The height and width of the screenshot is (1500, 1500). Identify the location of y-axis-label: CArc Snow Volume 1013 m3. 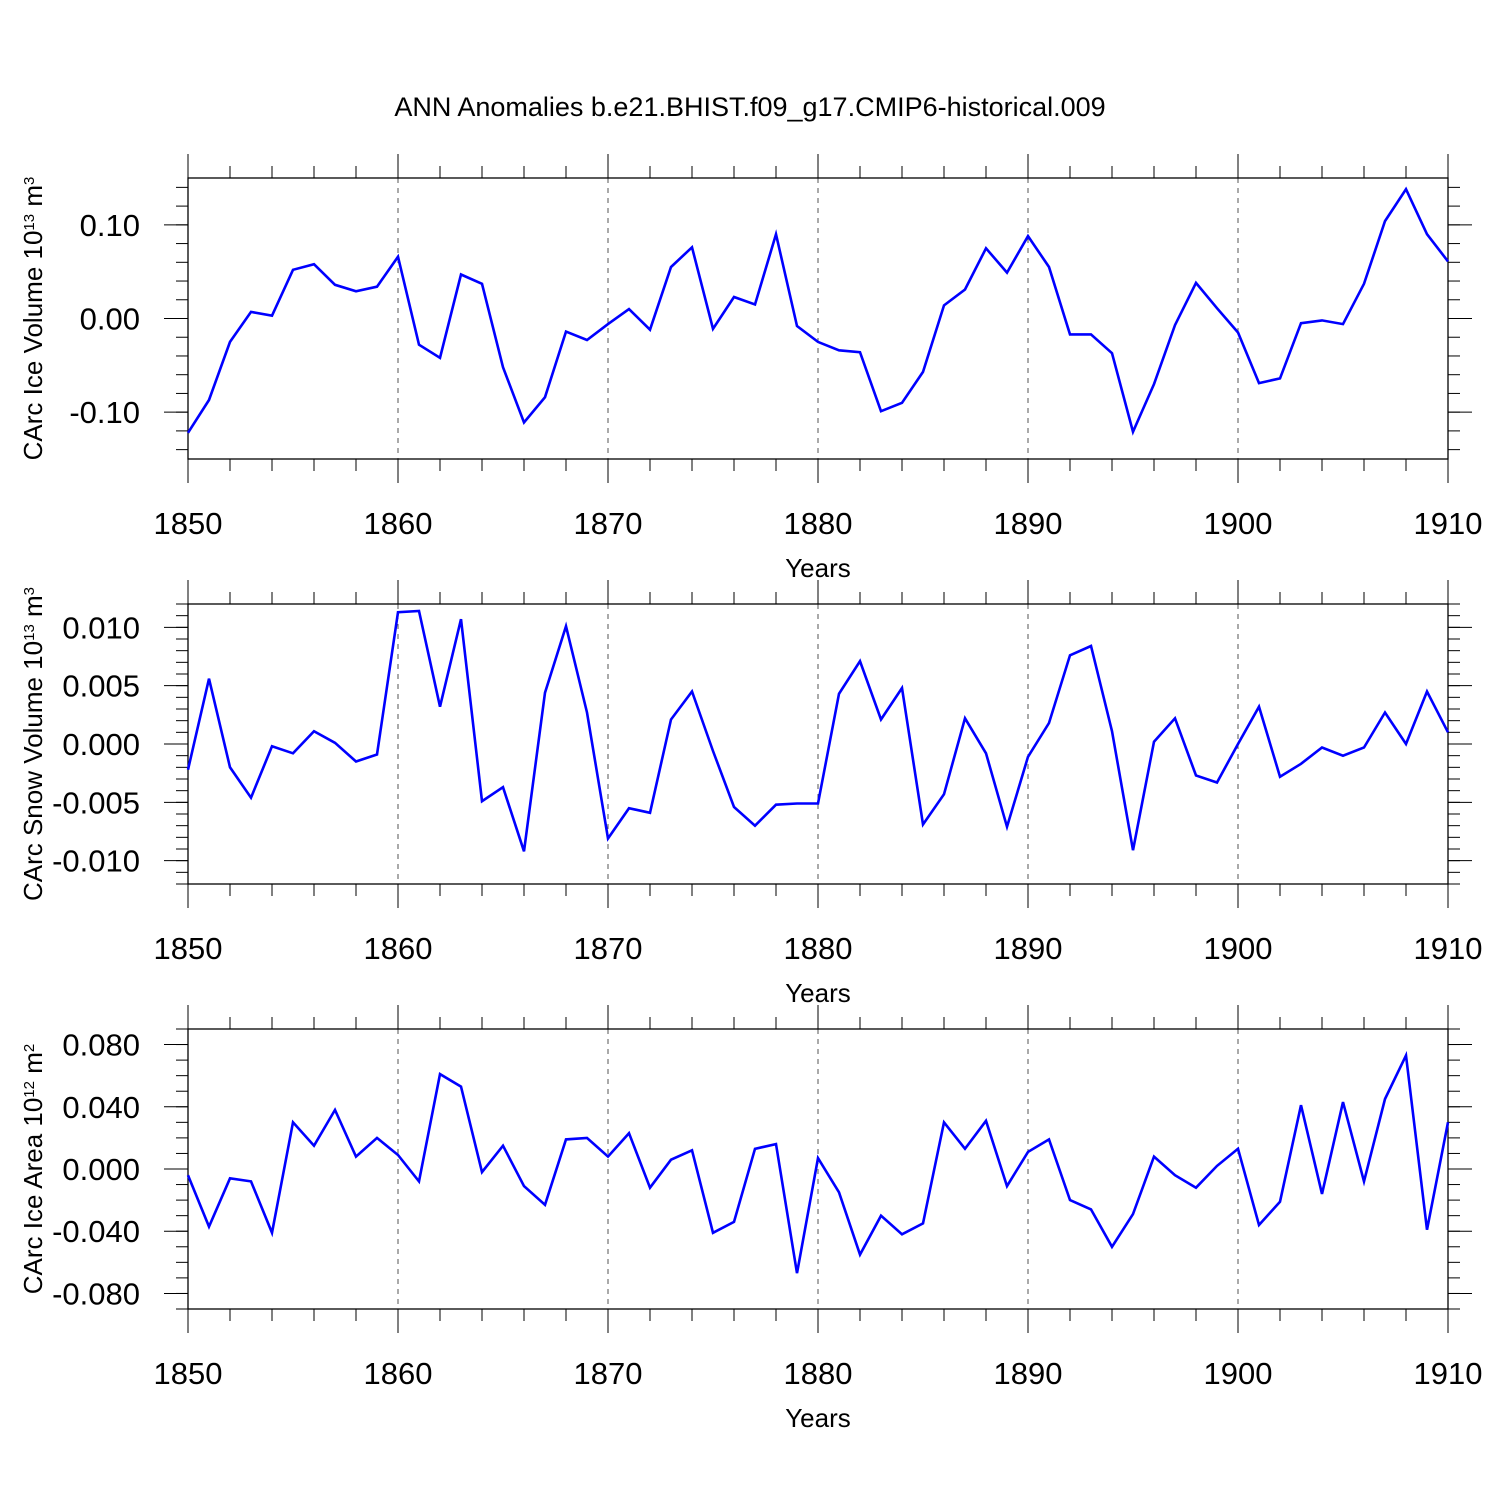
(33, 744).